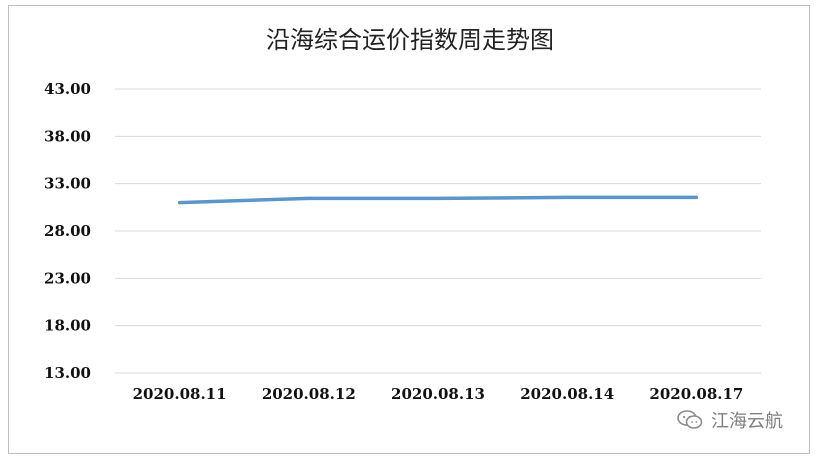 This screenshot has height=459, width=816. I want to click on y-tick-label: 33.00, so click(67, 184).